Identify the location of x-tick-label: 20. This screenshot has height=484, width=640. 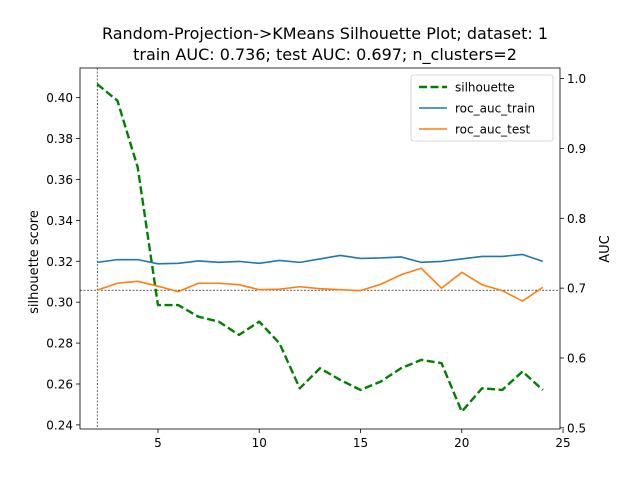
(461, 443).